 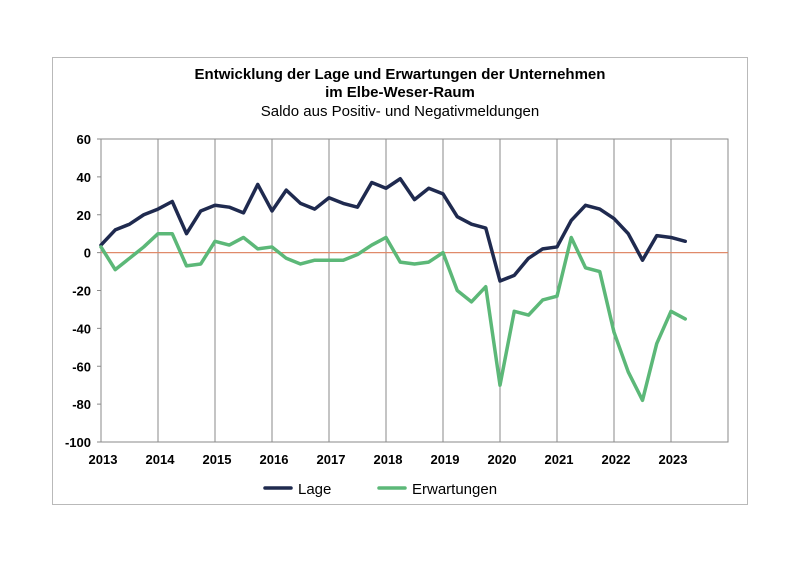 I want to click on chart-title-line2: im Elbe-Weser-Raum, so click(x=400, y=92).